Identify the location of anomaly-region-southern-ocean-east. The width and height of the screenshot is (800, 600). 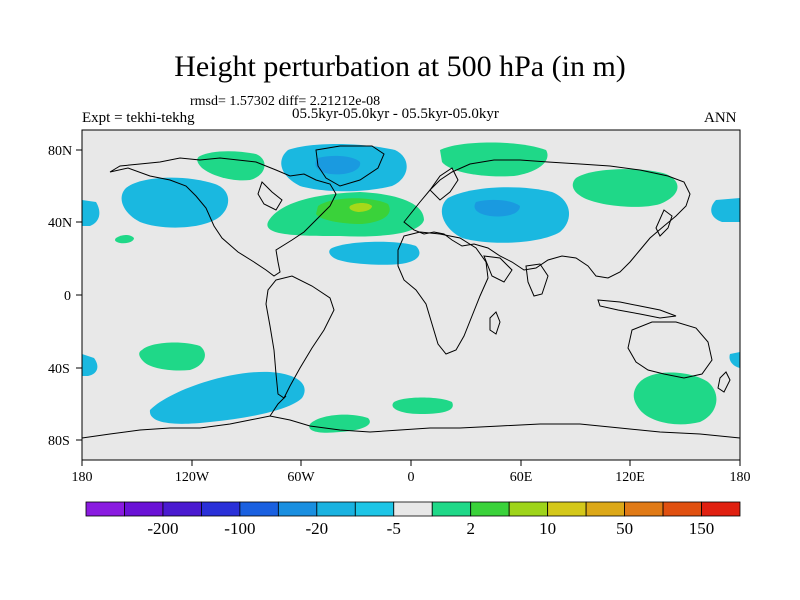
(675, 398).